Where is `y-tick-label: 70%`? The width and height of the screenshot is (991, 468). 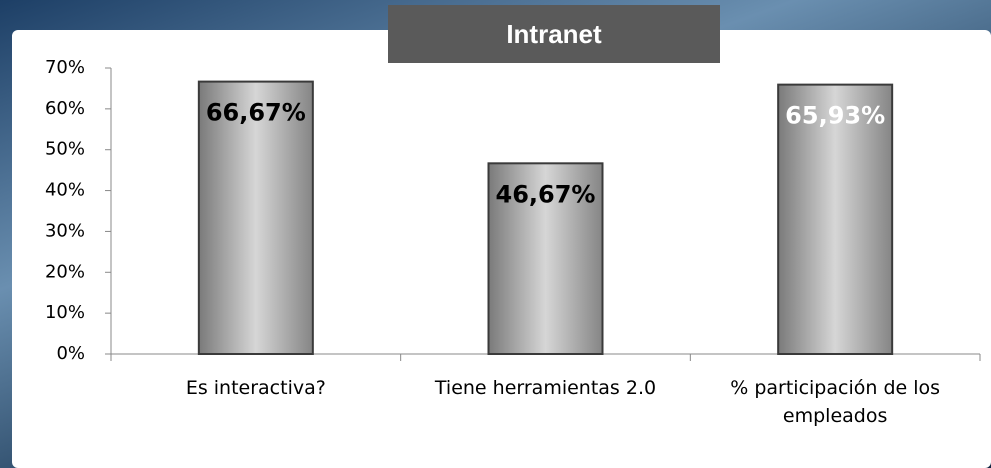
y-tick-label: 70% is located at coordinates (65, 67).